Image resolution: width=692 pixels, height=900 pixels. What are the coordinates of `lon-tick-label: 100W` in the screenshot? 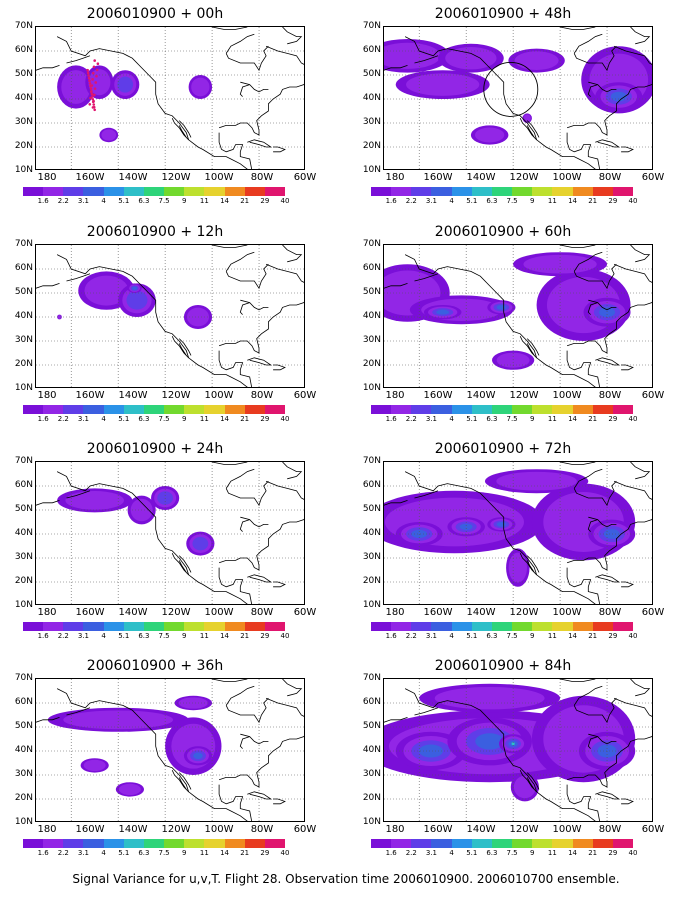 It's located at (567, 177).